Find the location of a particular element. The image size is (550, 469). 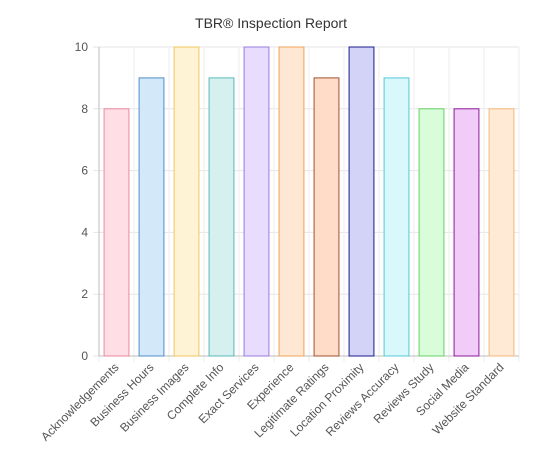

bar-social-media is located at coordinates (466, 232).